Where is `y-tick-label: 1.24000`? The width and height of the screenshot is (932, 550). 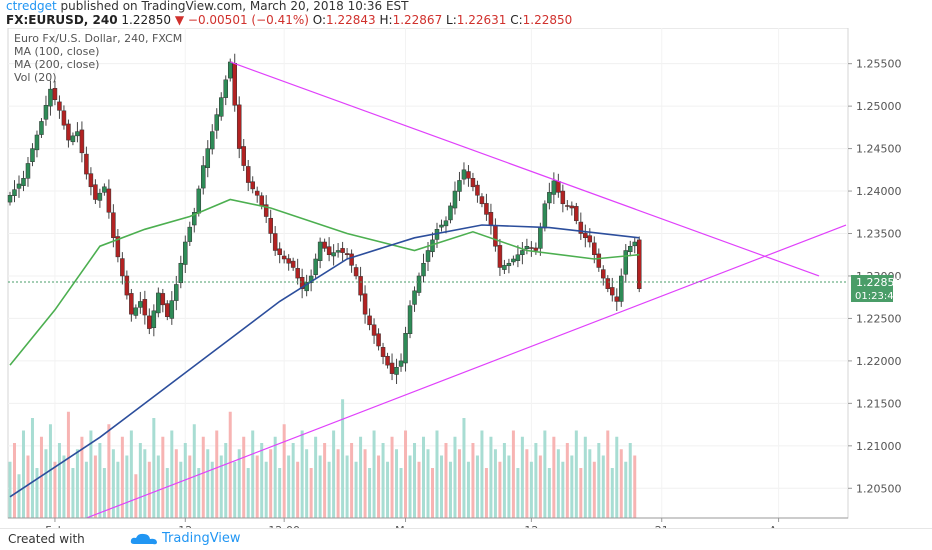
y-tick-label: 1.24000 is located at coordinates (879, 191).